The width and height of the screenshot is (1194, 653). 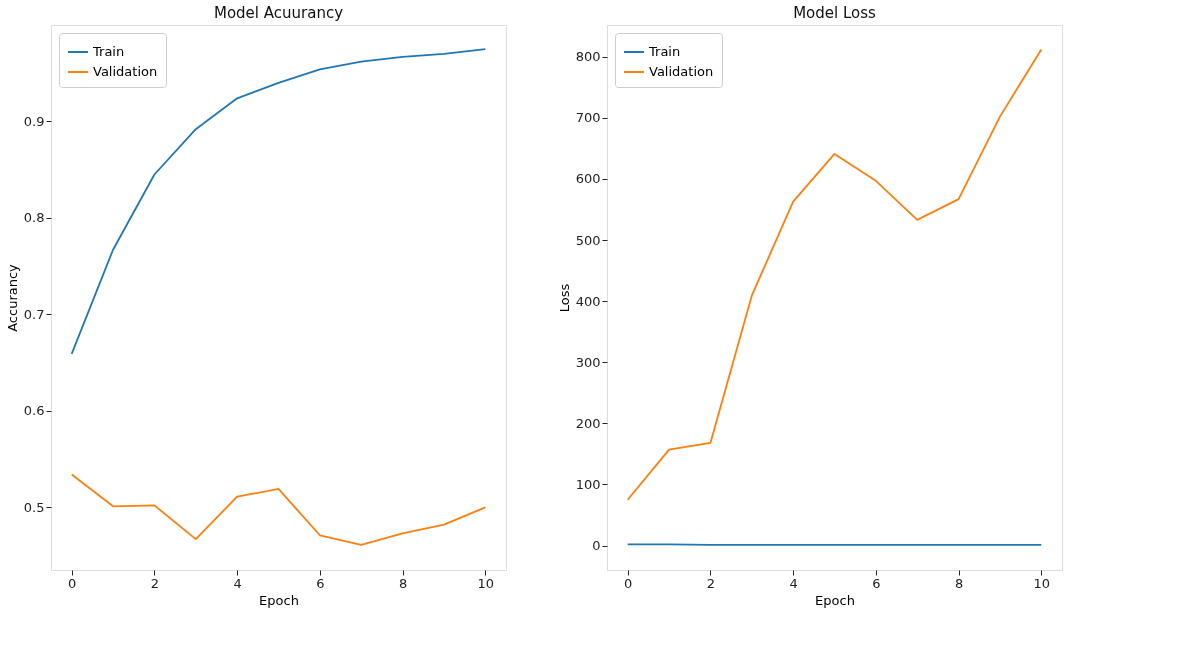 I want to click on y-tick-label: 600, so click(x=588, y=179).